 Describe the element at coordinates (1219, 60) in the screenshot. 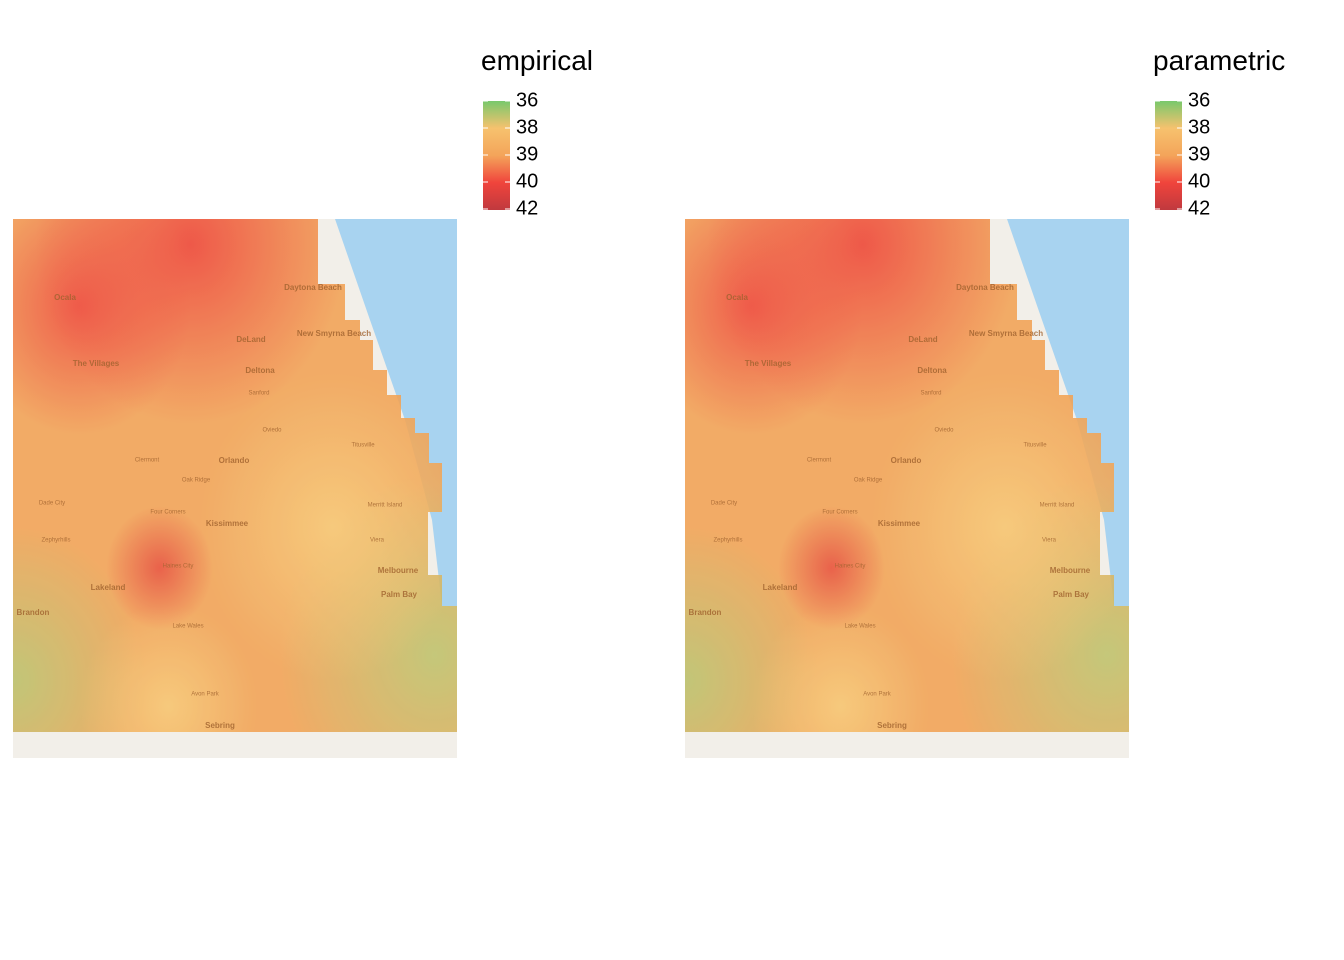

I see `legend-title: parametric` at that location.